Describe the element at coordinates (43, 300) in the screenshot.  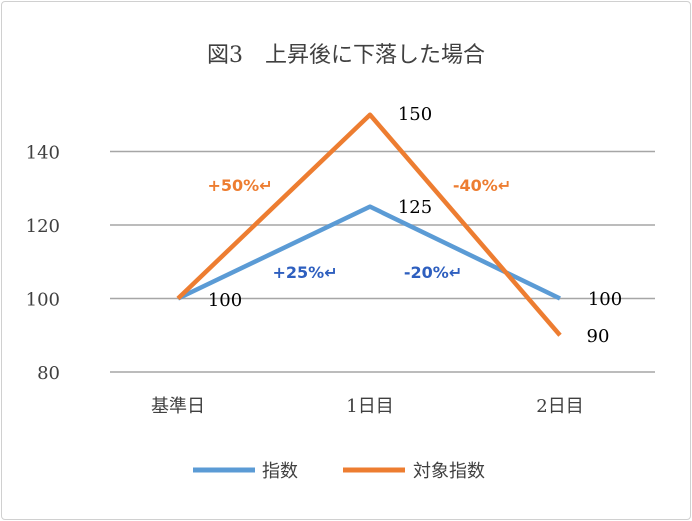
I see `y-tick-label: 100` at that location.